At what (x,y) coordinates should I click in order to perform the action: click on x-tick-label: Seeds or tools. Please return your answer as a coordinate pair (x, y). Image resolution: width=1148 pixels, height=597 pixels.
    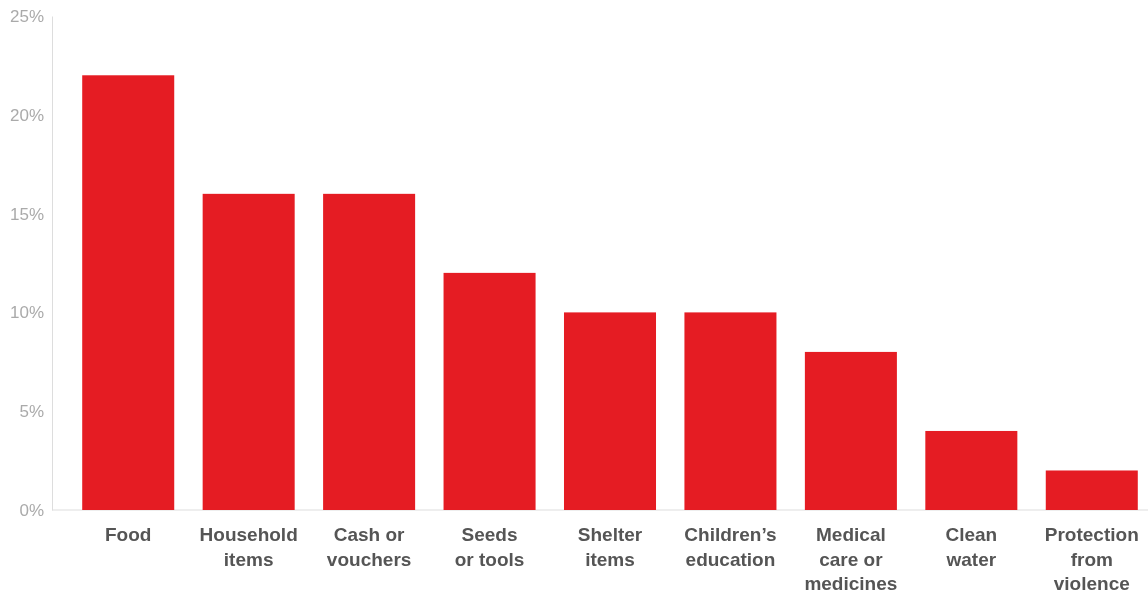
    Looking at the image, I should click on (489, 547).